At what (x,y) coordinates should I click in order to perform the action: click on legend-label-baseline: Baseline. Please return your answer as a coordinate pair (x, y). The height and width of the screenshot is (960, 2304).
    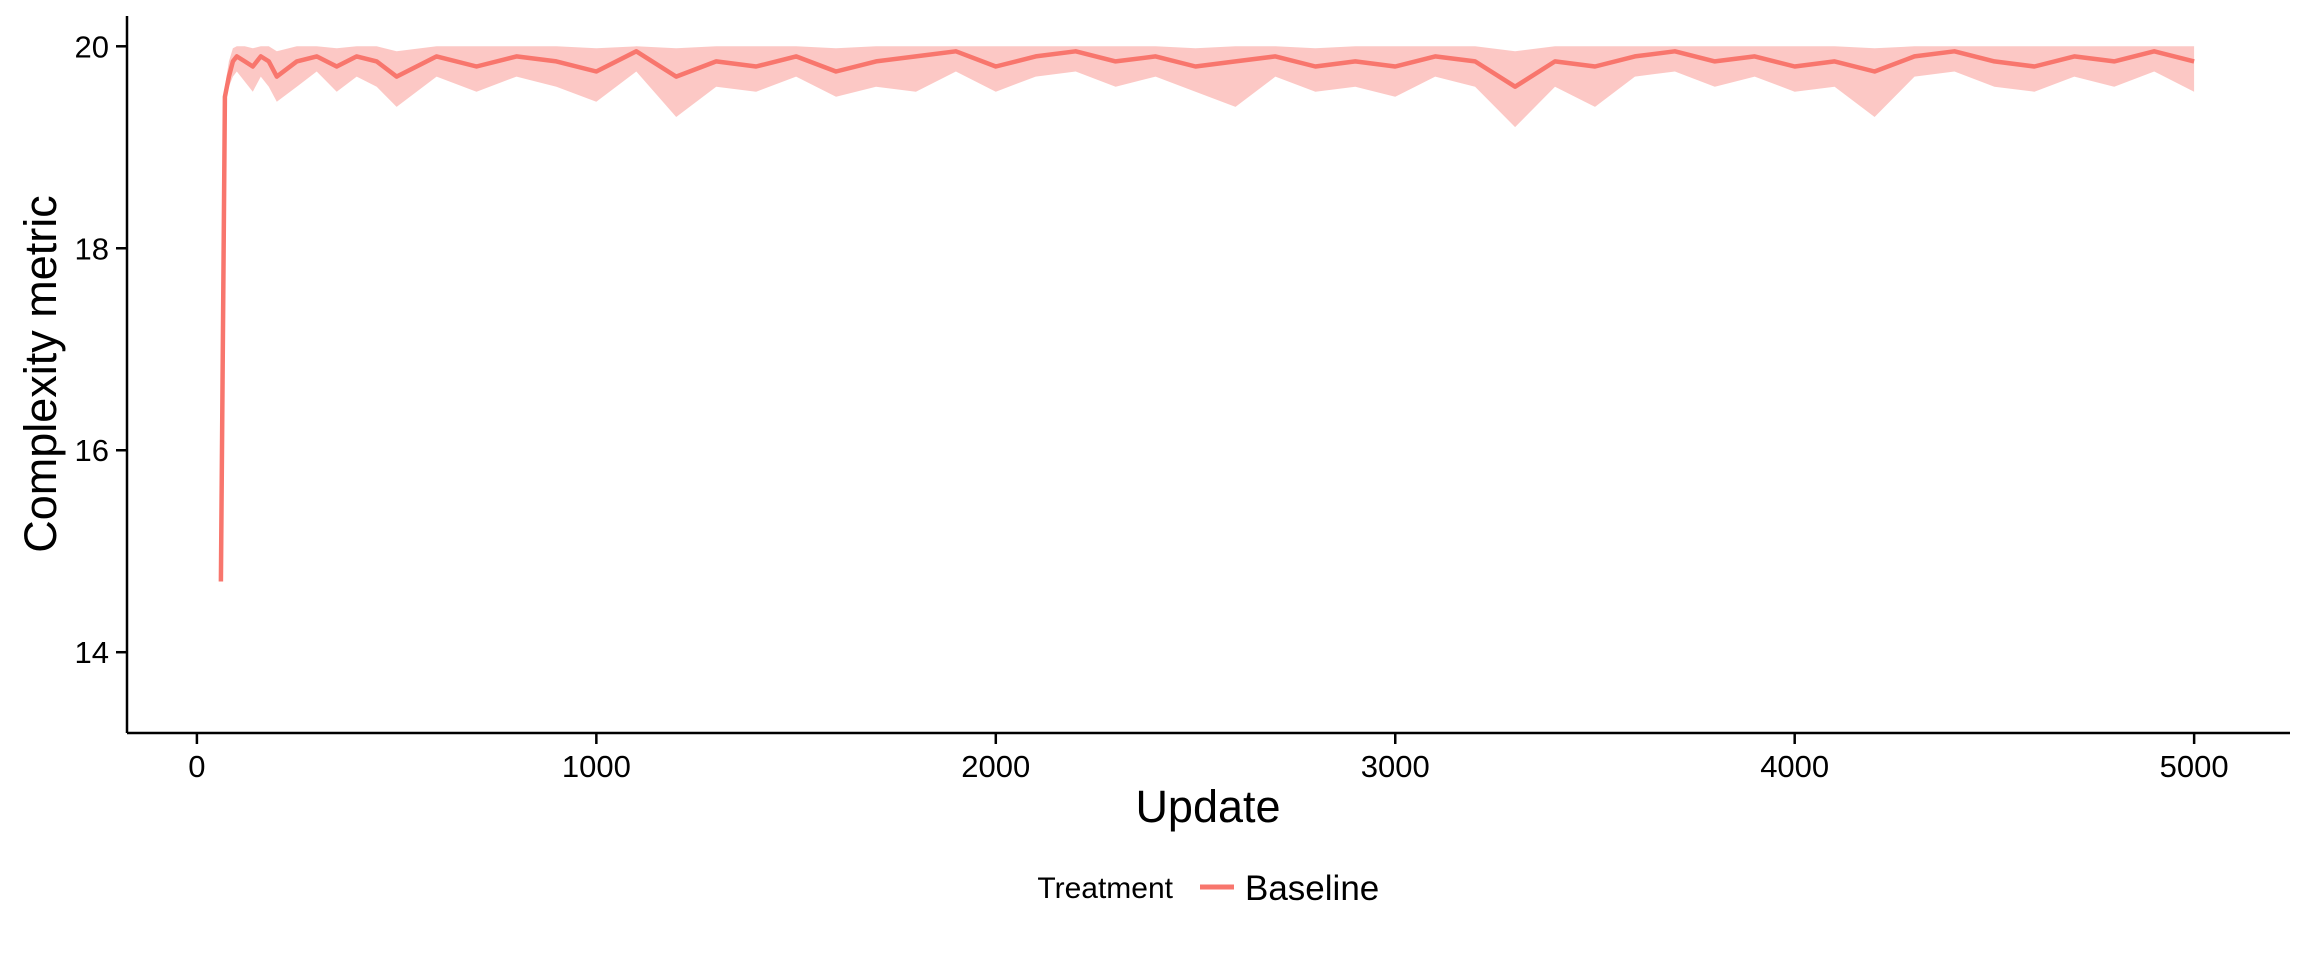
    Looking at the image, I should click on (1312, 888).